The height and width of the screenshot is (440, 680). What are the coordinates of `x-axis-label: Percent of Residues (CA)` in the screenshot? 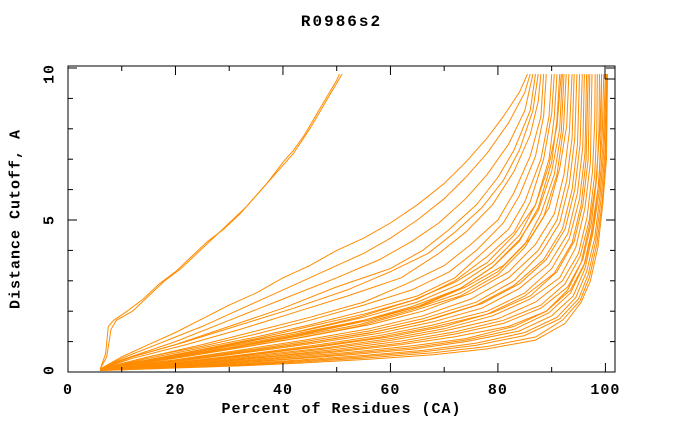 It's located at (341, 409).